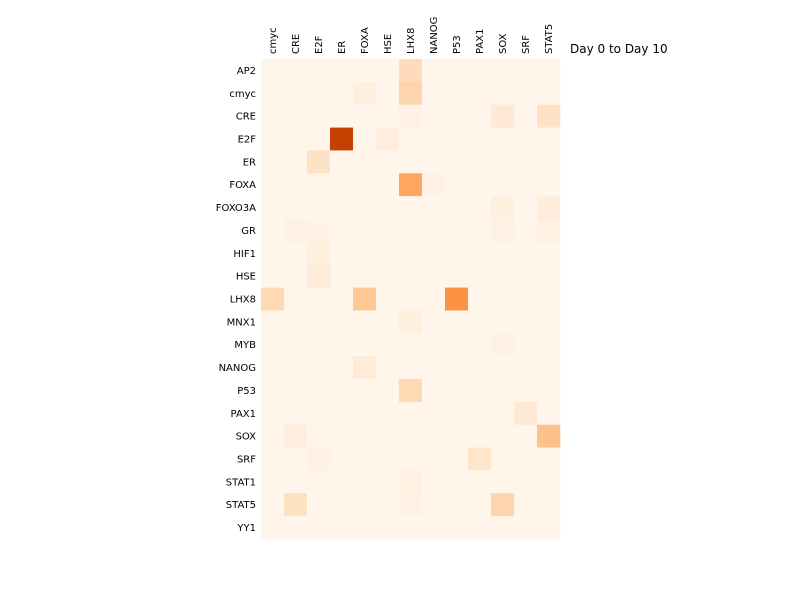  What do you see at coordinates (241, 505) in the screenshot?
I see `row-tick-label: STAT5` at bounding box center [241, 505].